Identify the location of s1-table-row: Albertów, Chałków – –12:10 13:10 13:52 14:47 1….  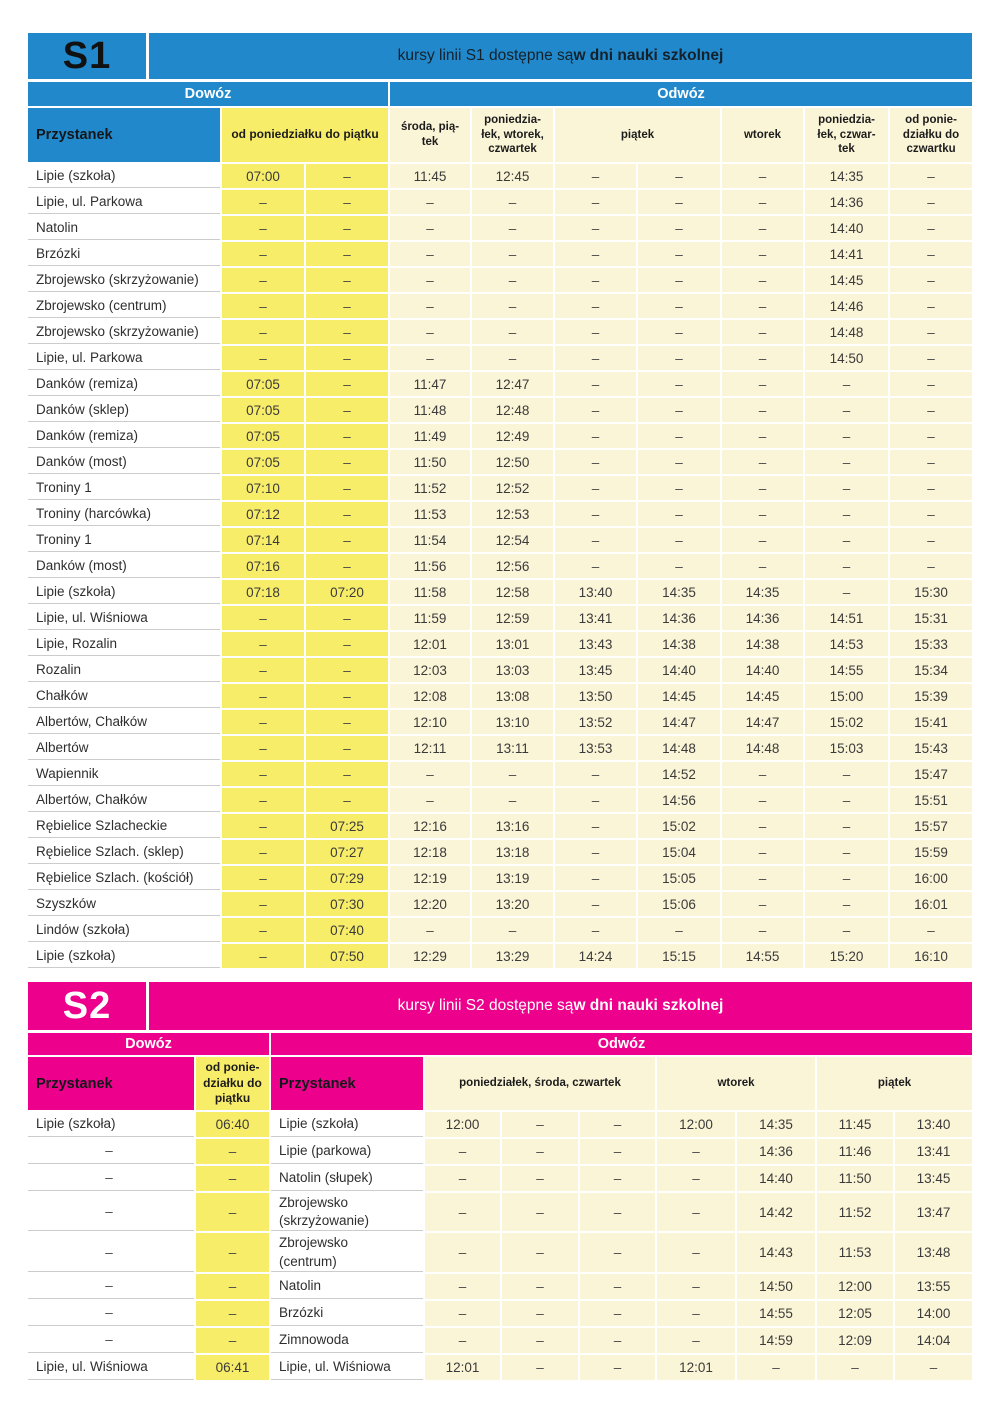
(500, 723).